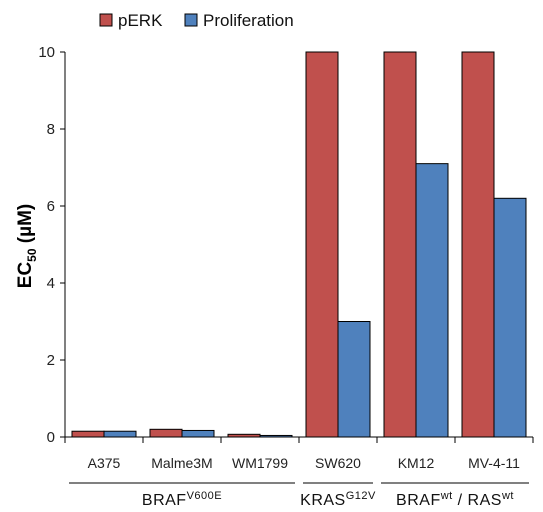 The height and width of the screenshot is (512, 543). Describe the element at coordinates (338, 499) in the screenshot. I see `group-label: KRASG12V` at that location.